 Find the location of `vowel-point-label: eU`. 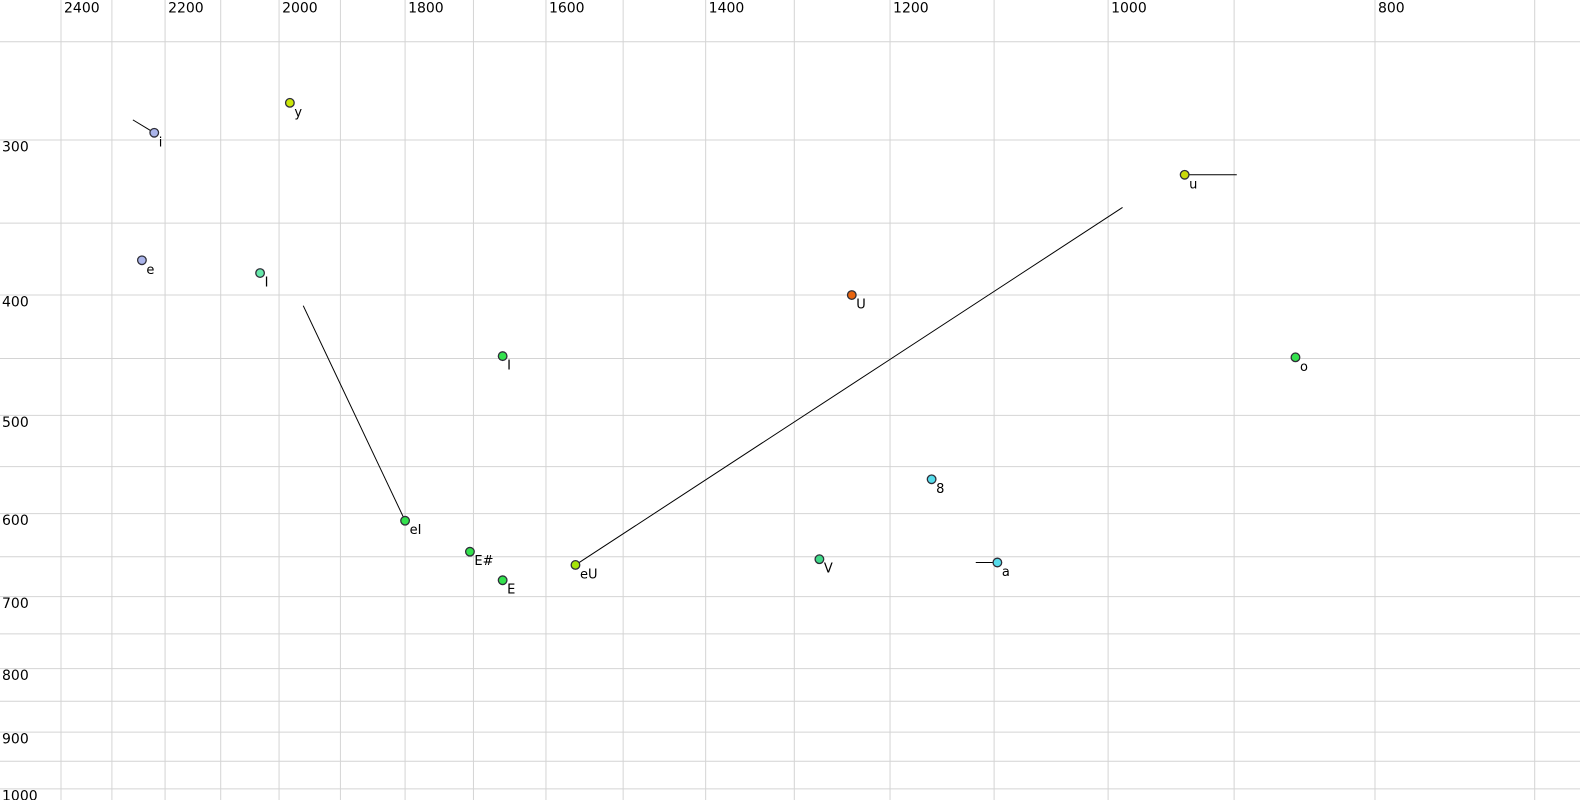

vowel-point-label: eU is located at coordinates (589, 574).